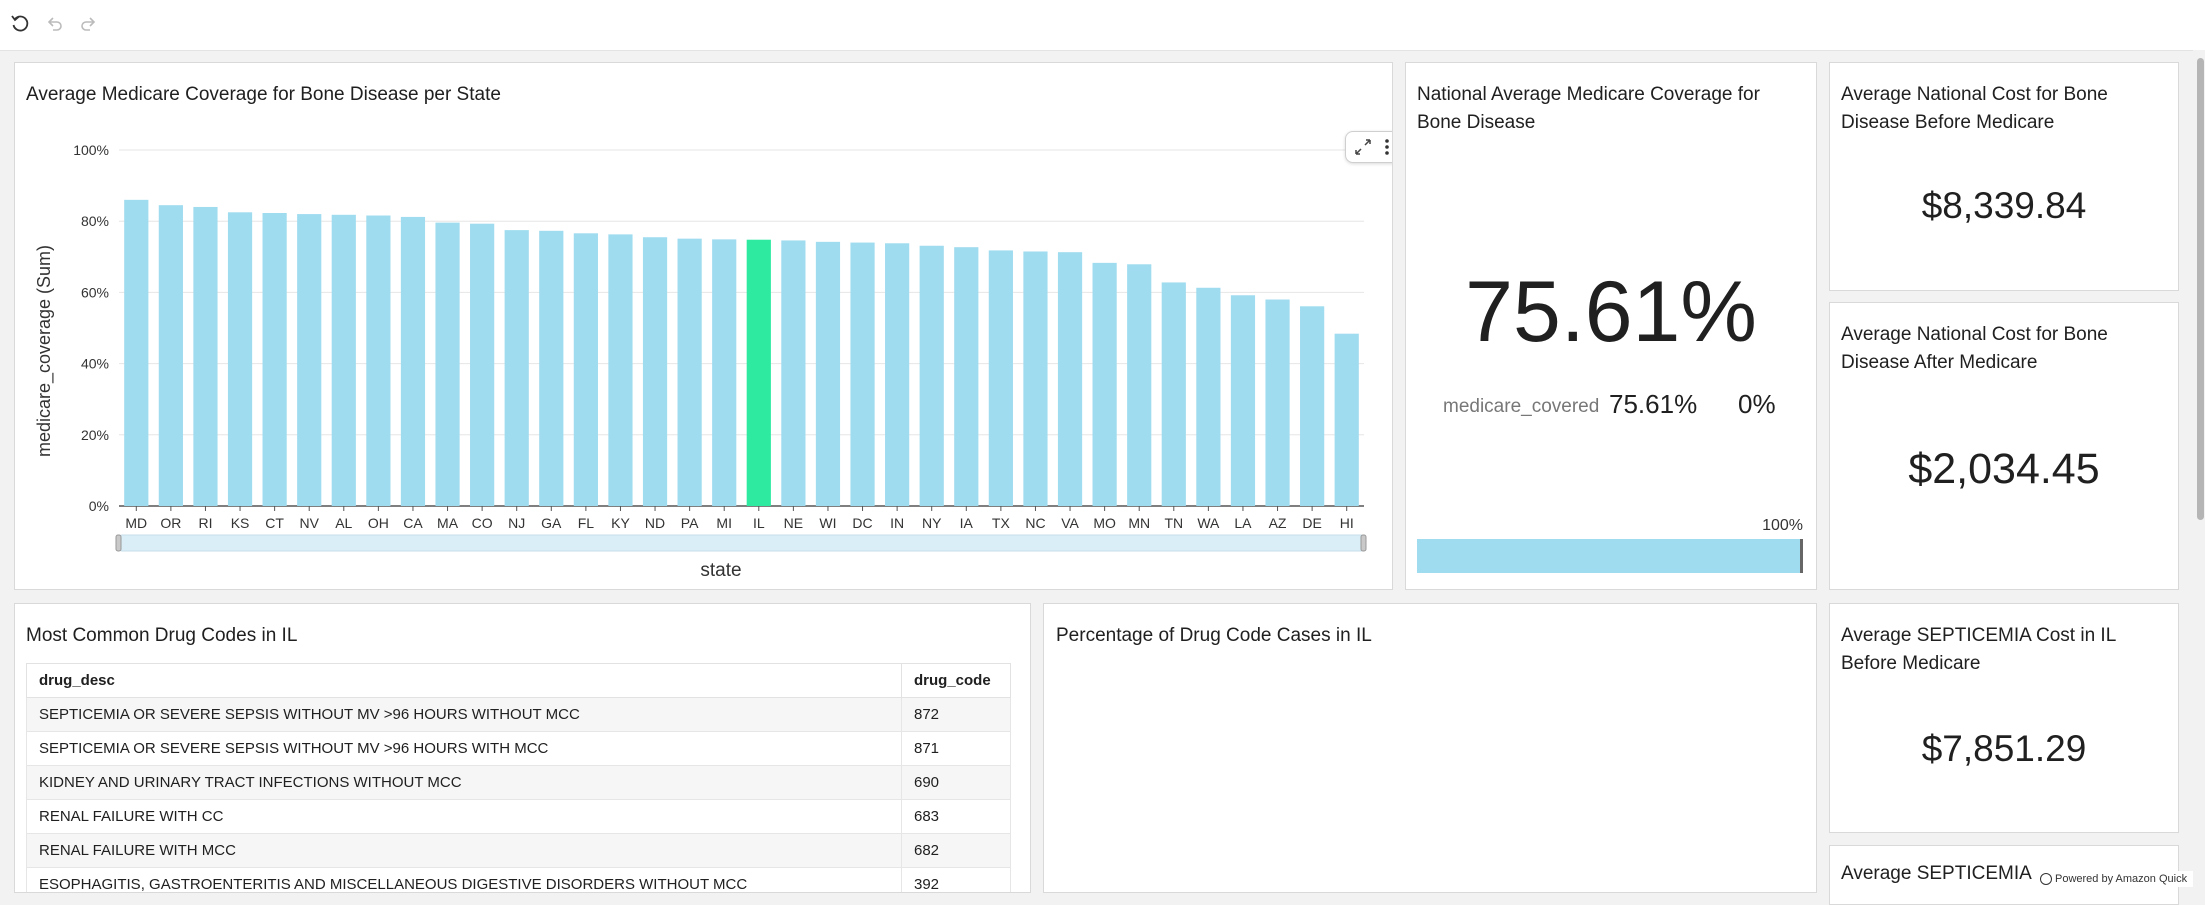 The width and height of the screenshot is (2205, 905). Describe the element at coordinates (1070, 379) in the screenshot. I see `bar-va` at that location.